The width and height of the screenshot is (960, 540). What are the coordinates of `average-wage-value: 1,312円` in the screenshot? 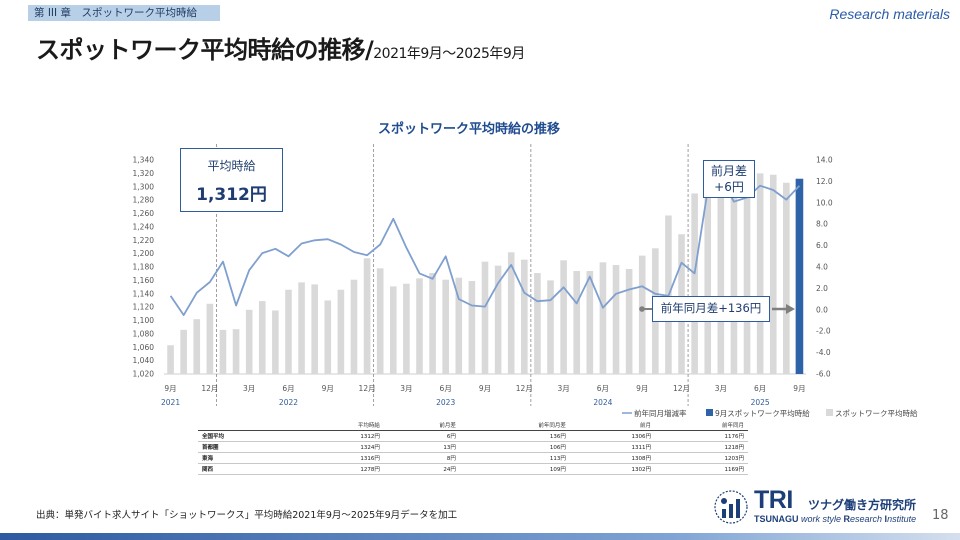 It's located at (231, 195).